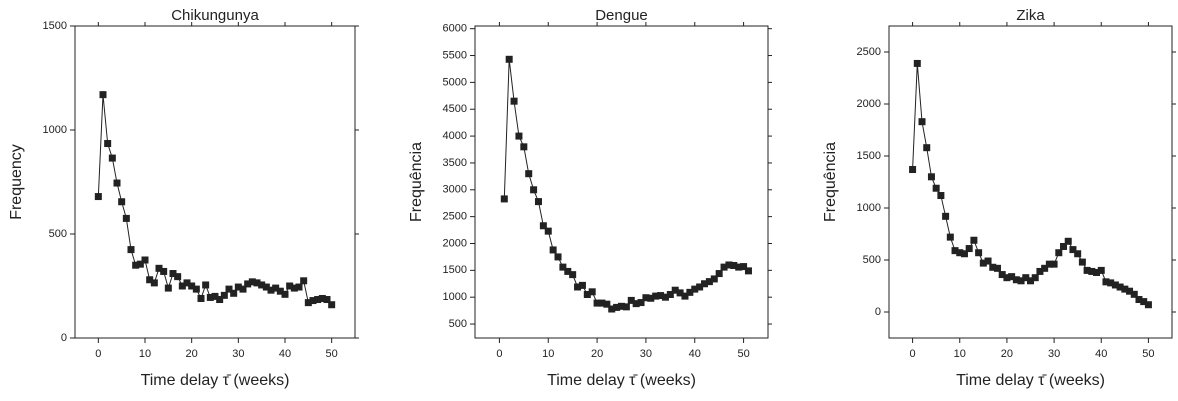  I want to click on y-tick-label: 5000, so click(455, 82).